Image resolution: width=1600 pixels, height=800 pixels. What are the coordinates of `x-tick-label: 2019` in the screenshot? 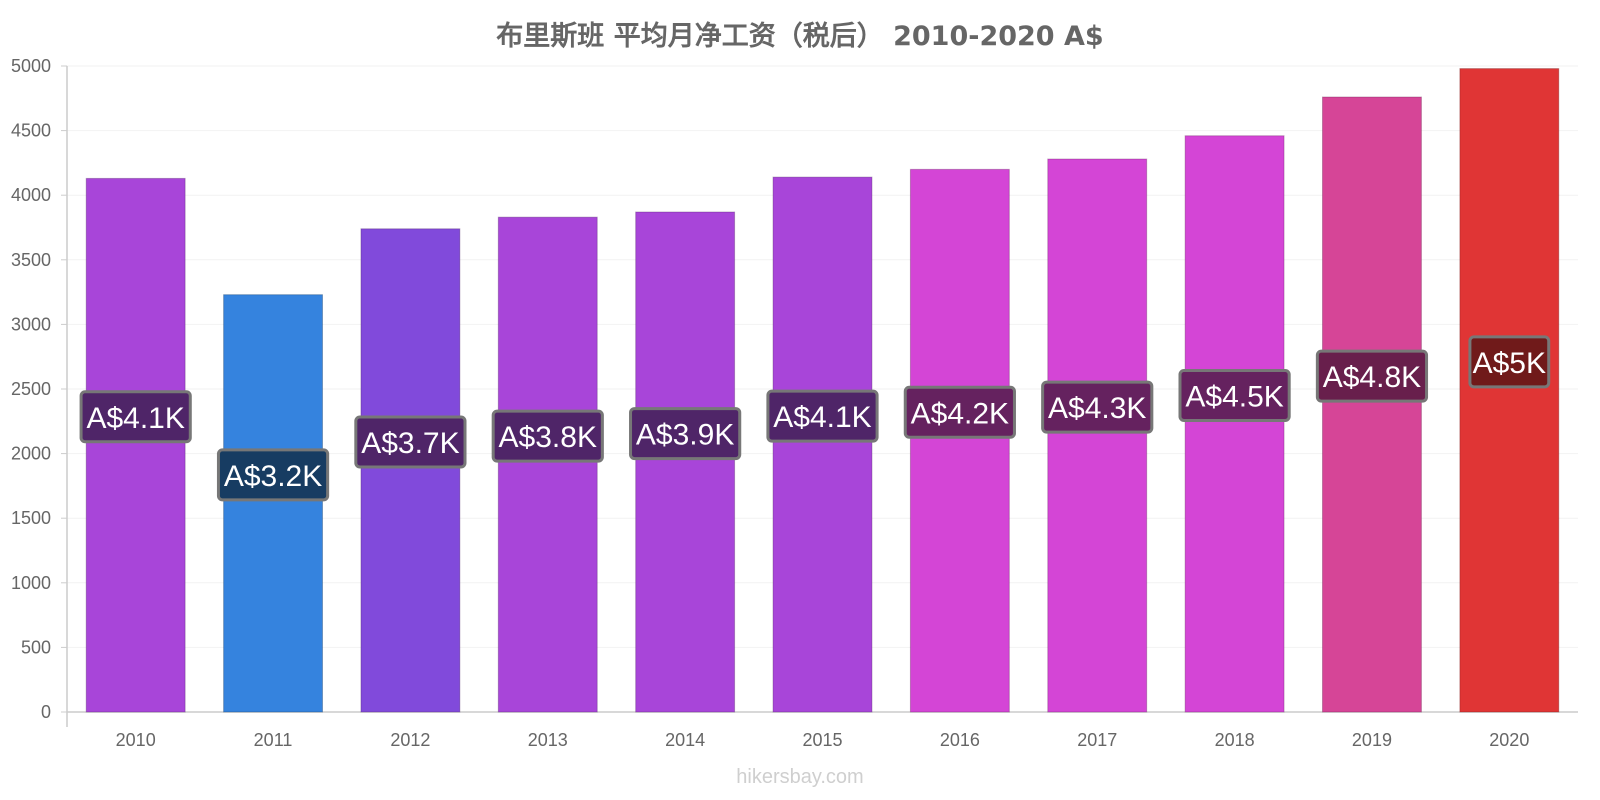 It's located at (1372, 740).